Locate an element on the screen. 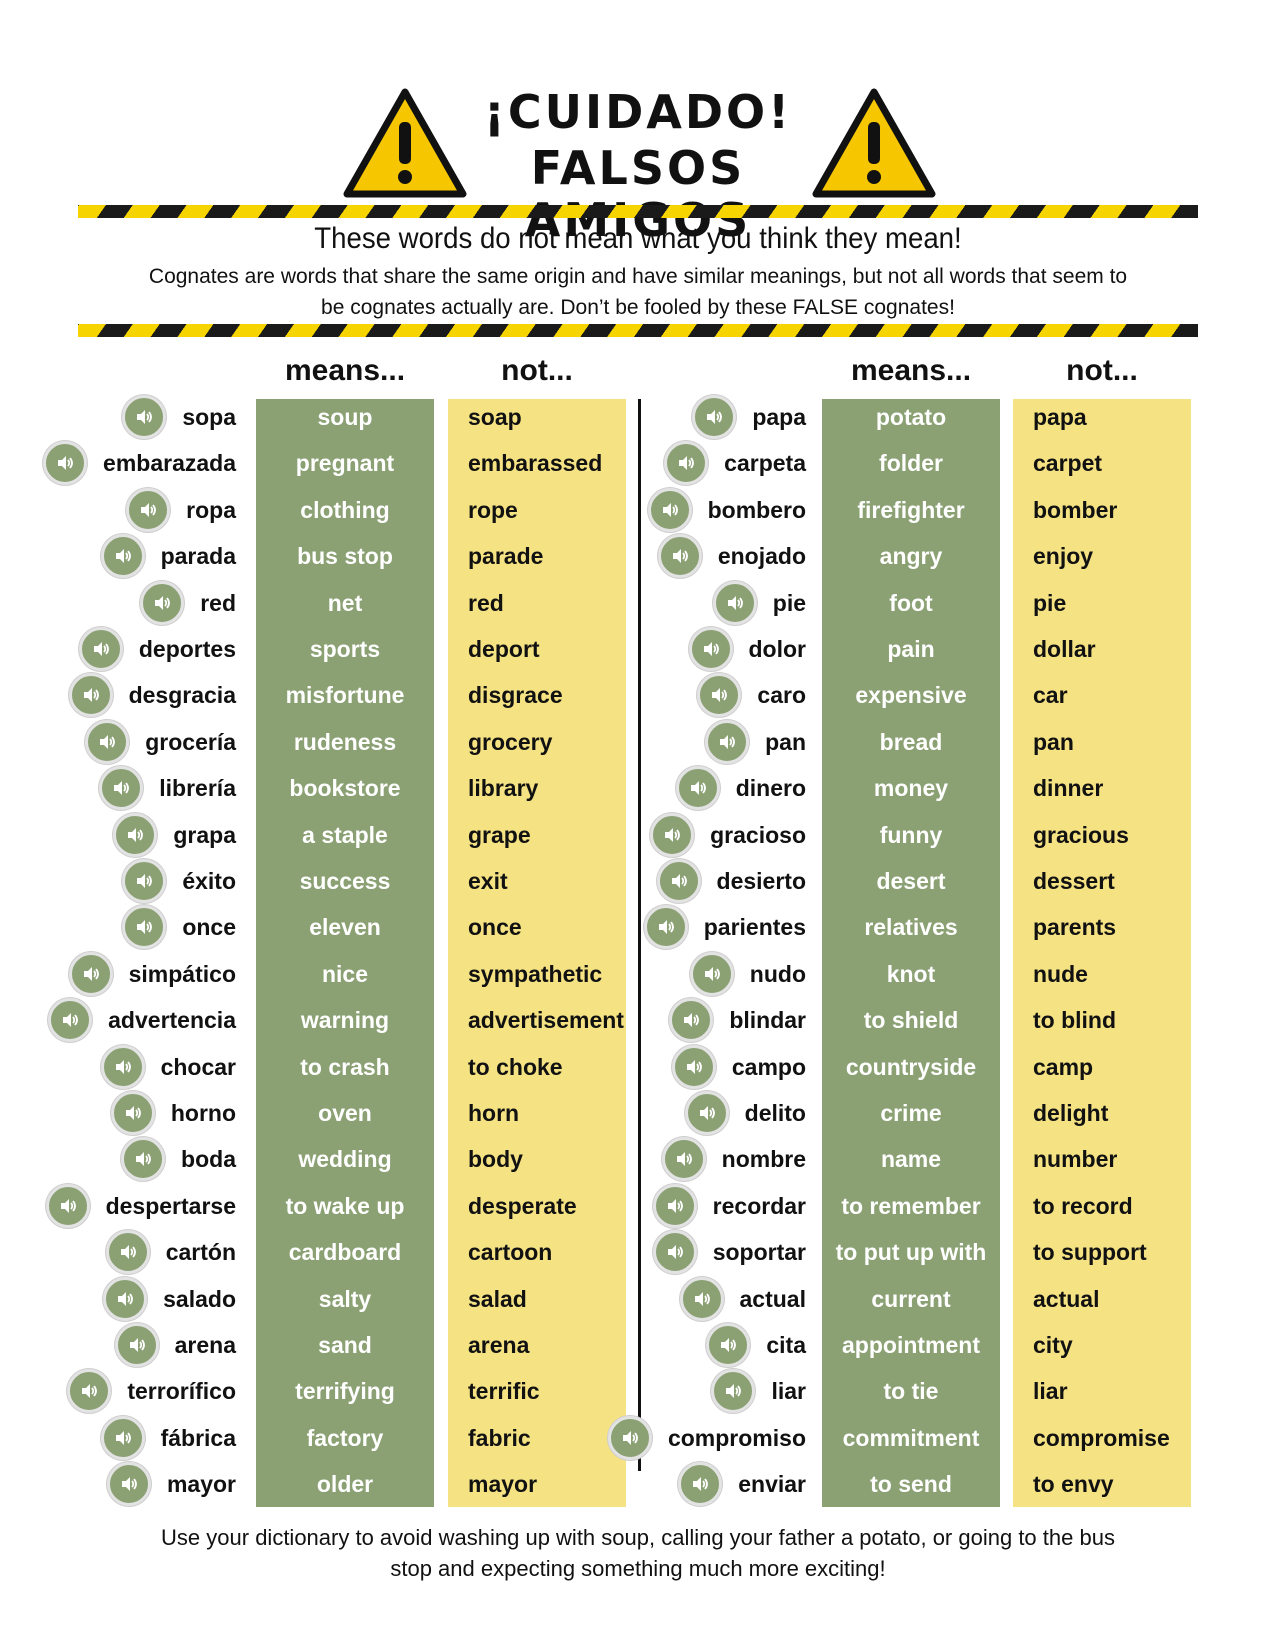 Image resolution: width=1276 pixels, height=1650 pixels. spanish-word: recordar is located at coordinates (759, 1205).